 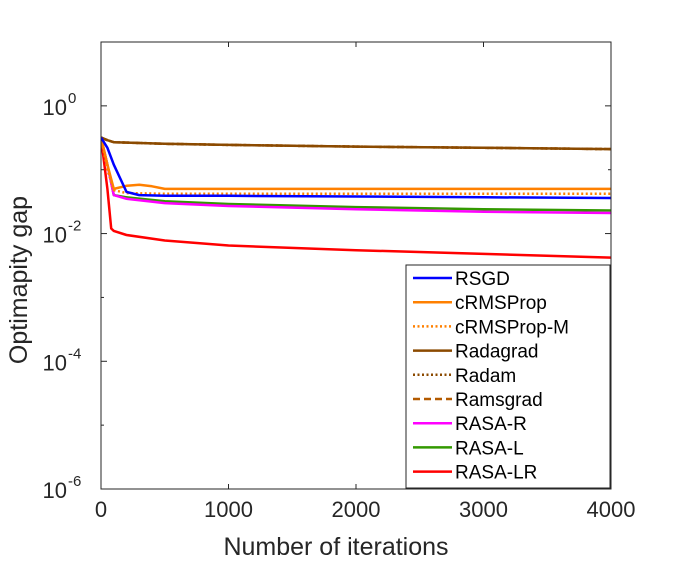 What do you see at coordinates (491, 424) in the screenshot?
I see `legend-label: RASA-R` at bounding box center [491, 424].